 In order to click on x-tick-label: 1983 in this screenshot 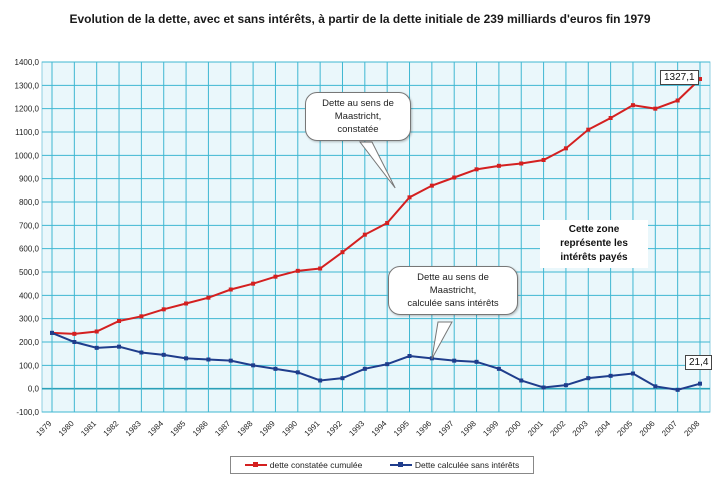, I will do `click(133, 428)`.